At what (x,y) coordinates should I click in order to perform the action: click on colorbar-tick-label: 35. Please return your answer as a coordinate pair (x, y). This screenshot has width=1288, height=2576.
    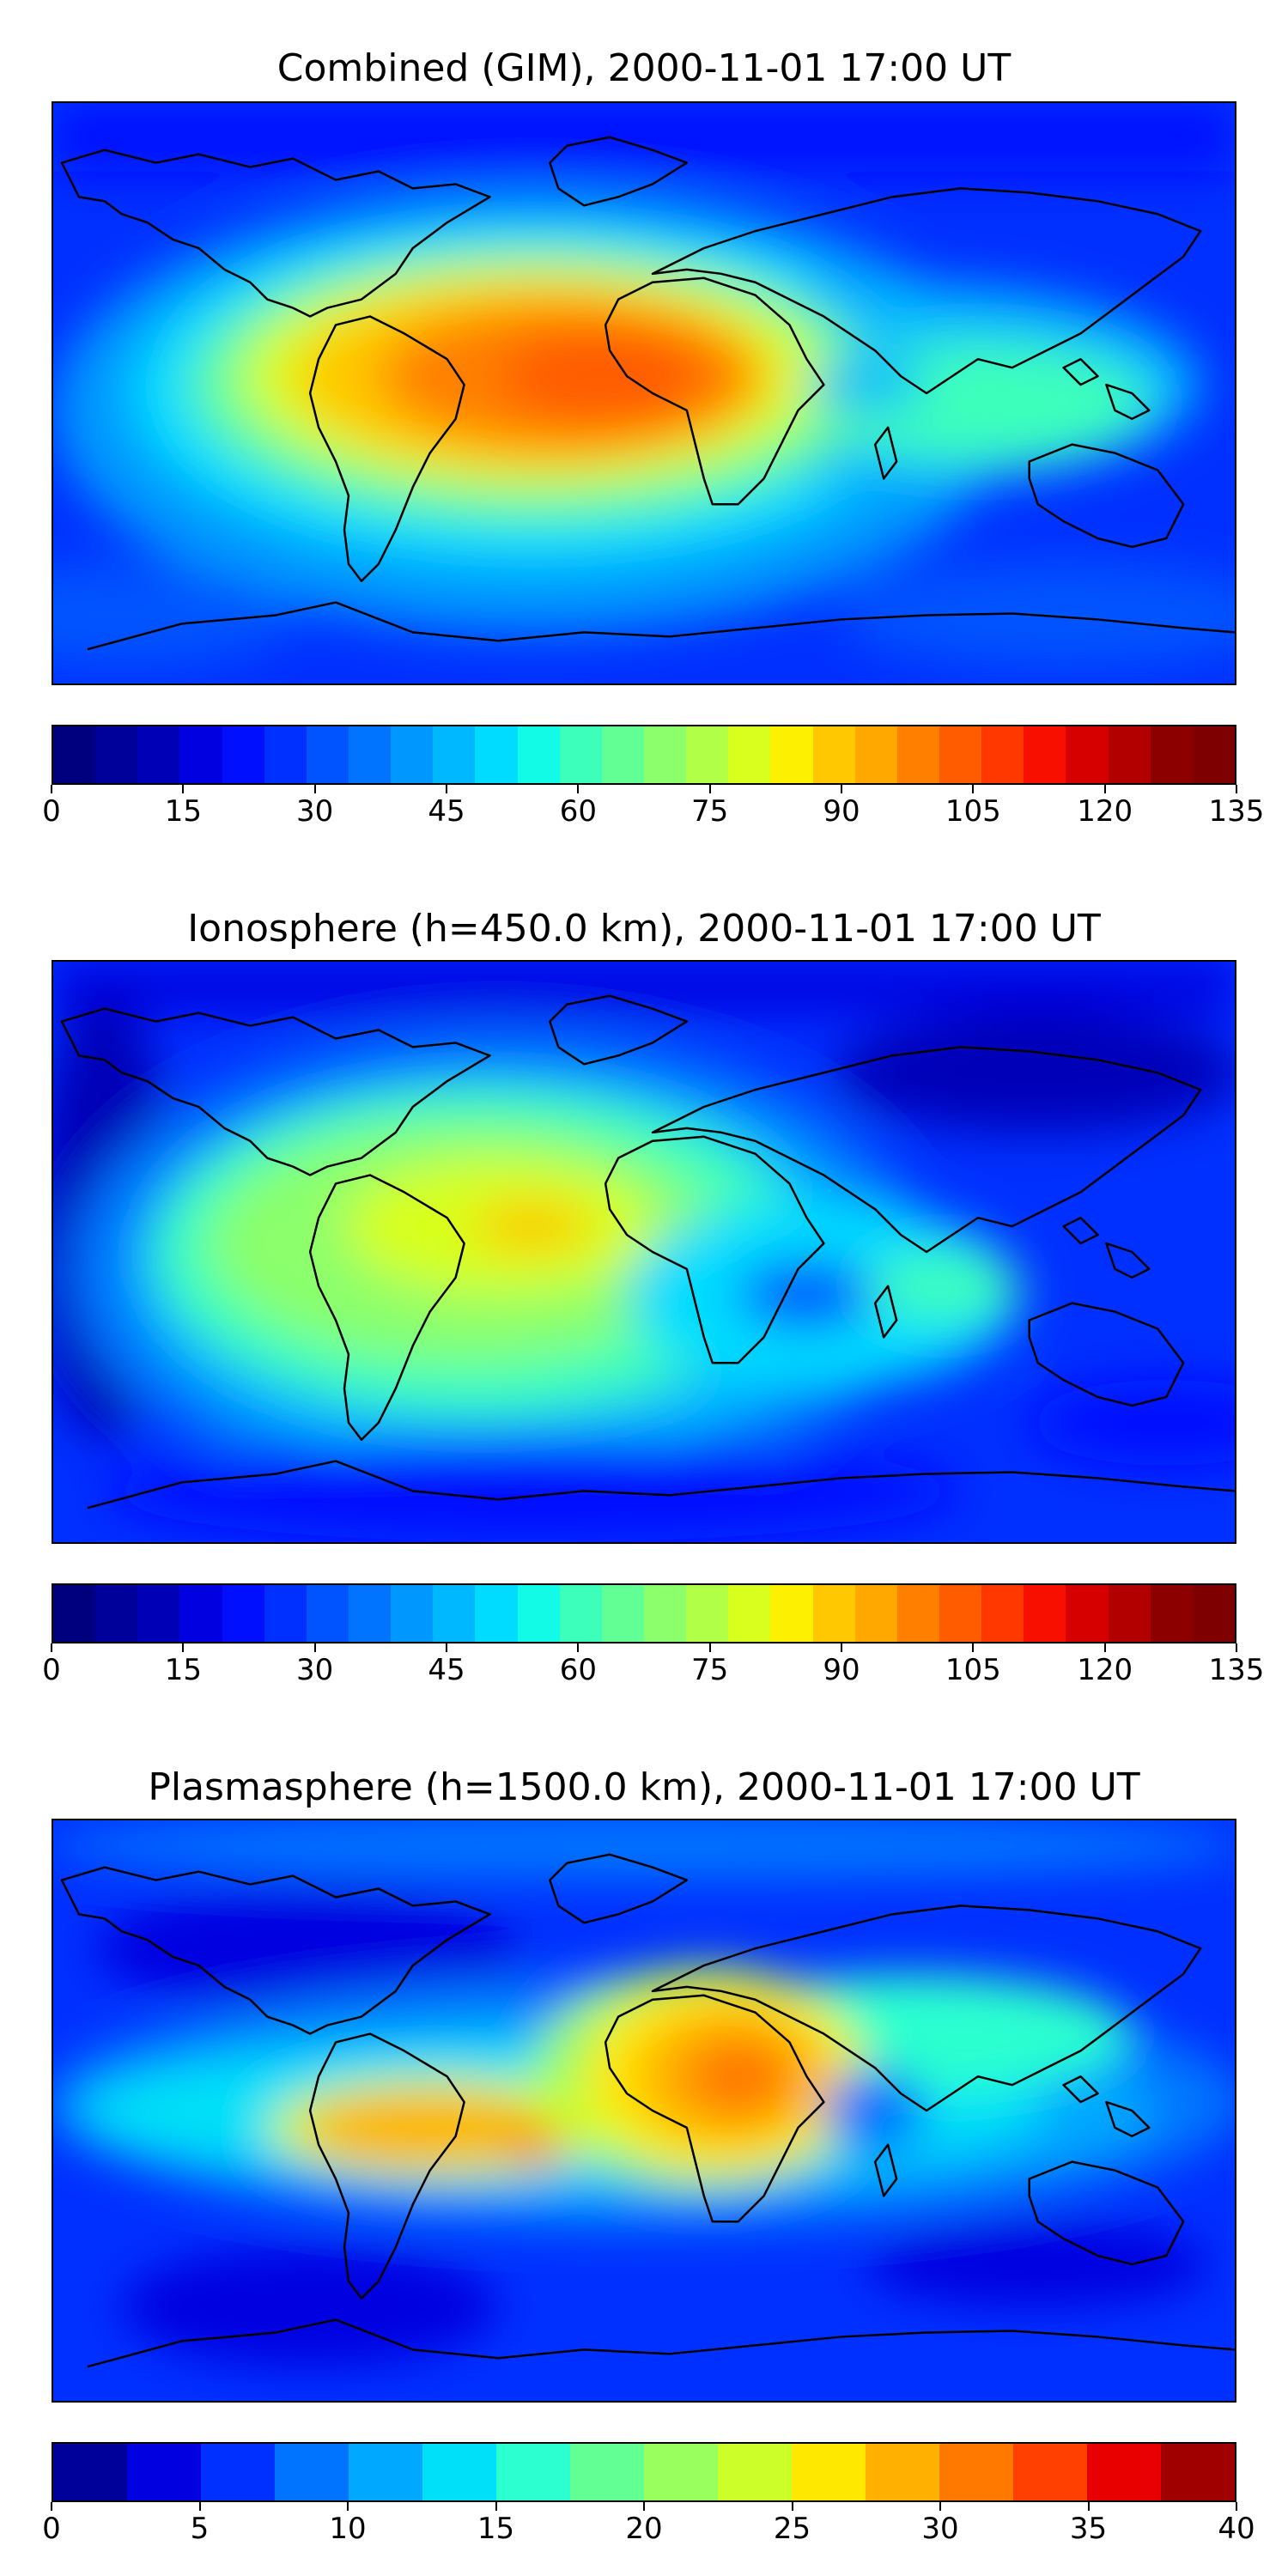
    Looking at the image, I should click on (1089, 2529).